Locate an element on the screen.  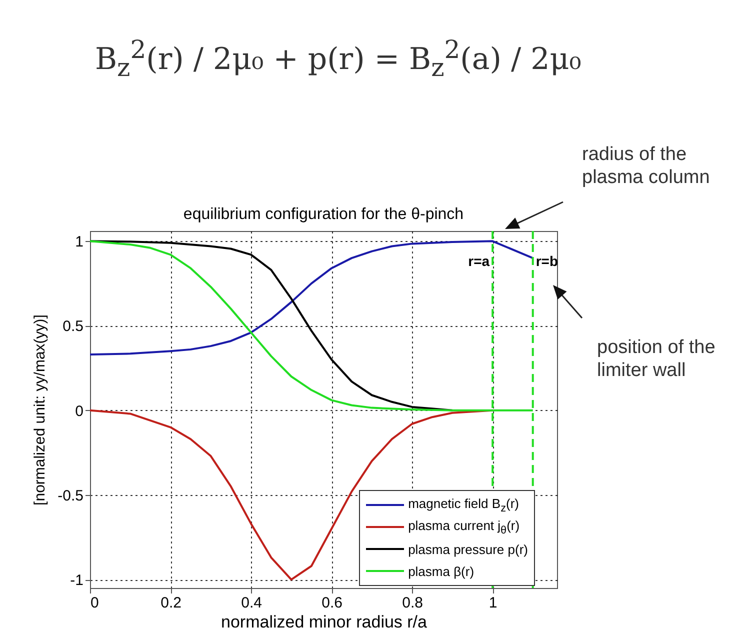
y-tick-label: 0.5 is located at coordinates (73, 327).